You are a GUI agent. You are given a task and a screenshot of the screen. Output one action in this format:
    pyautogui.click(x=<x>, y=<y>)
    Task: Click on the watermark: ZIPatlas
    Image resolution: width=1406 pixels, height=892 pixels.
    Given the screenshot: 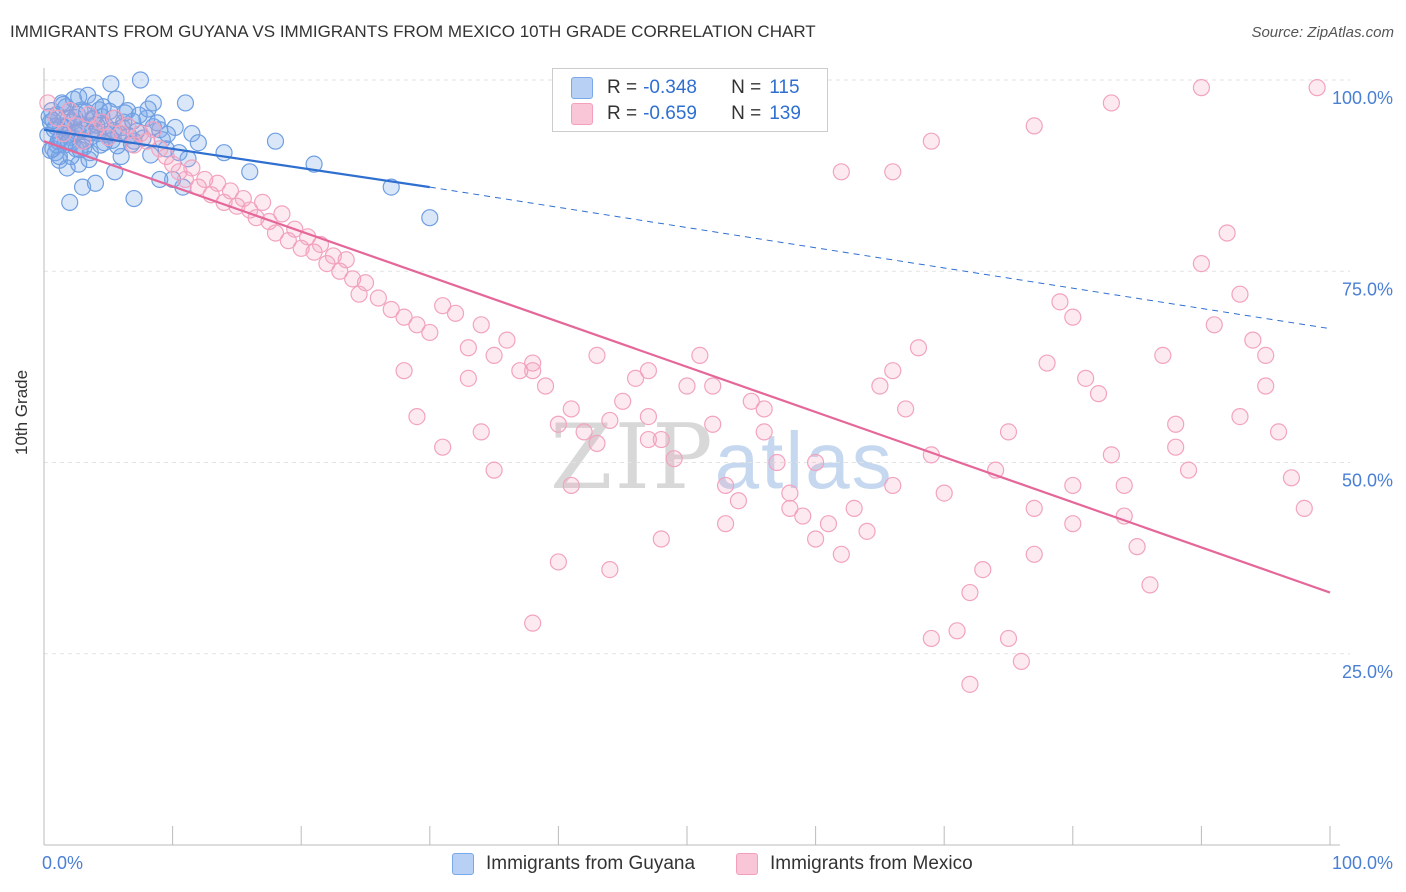 What is the action you would take?
    pyautogui.click(x=722, y=457)
    